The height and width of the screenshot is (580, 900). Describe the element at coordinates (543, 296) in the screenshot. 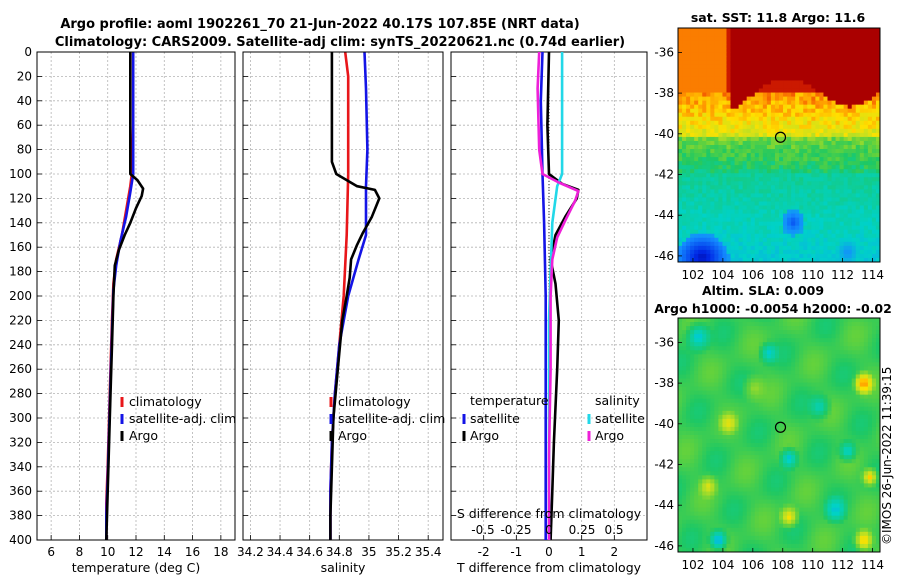

I see `series-temperature-satellite-line` at that location.